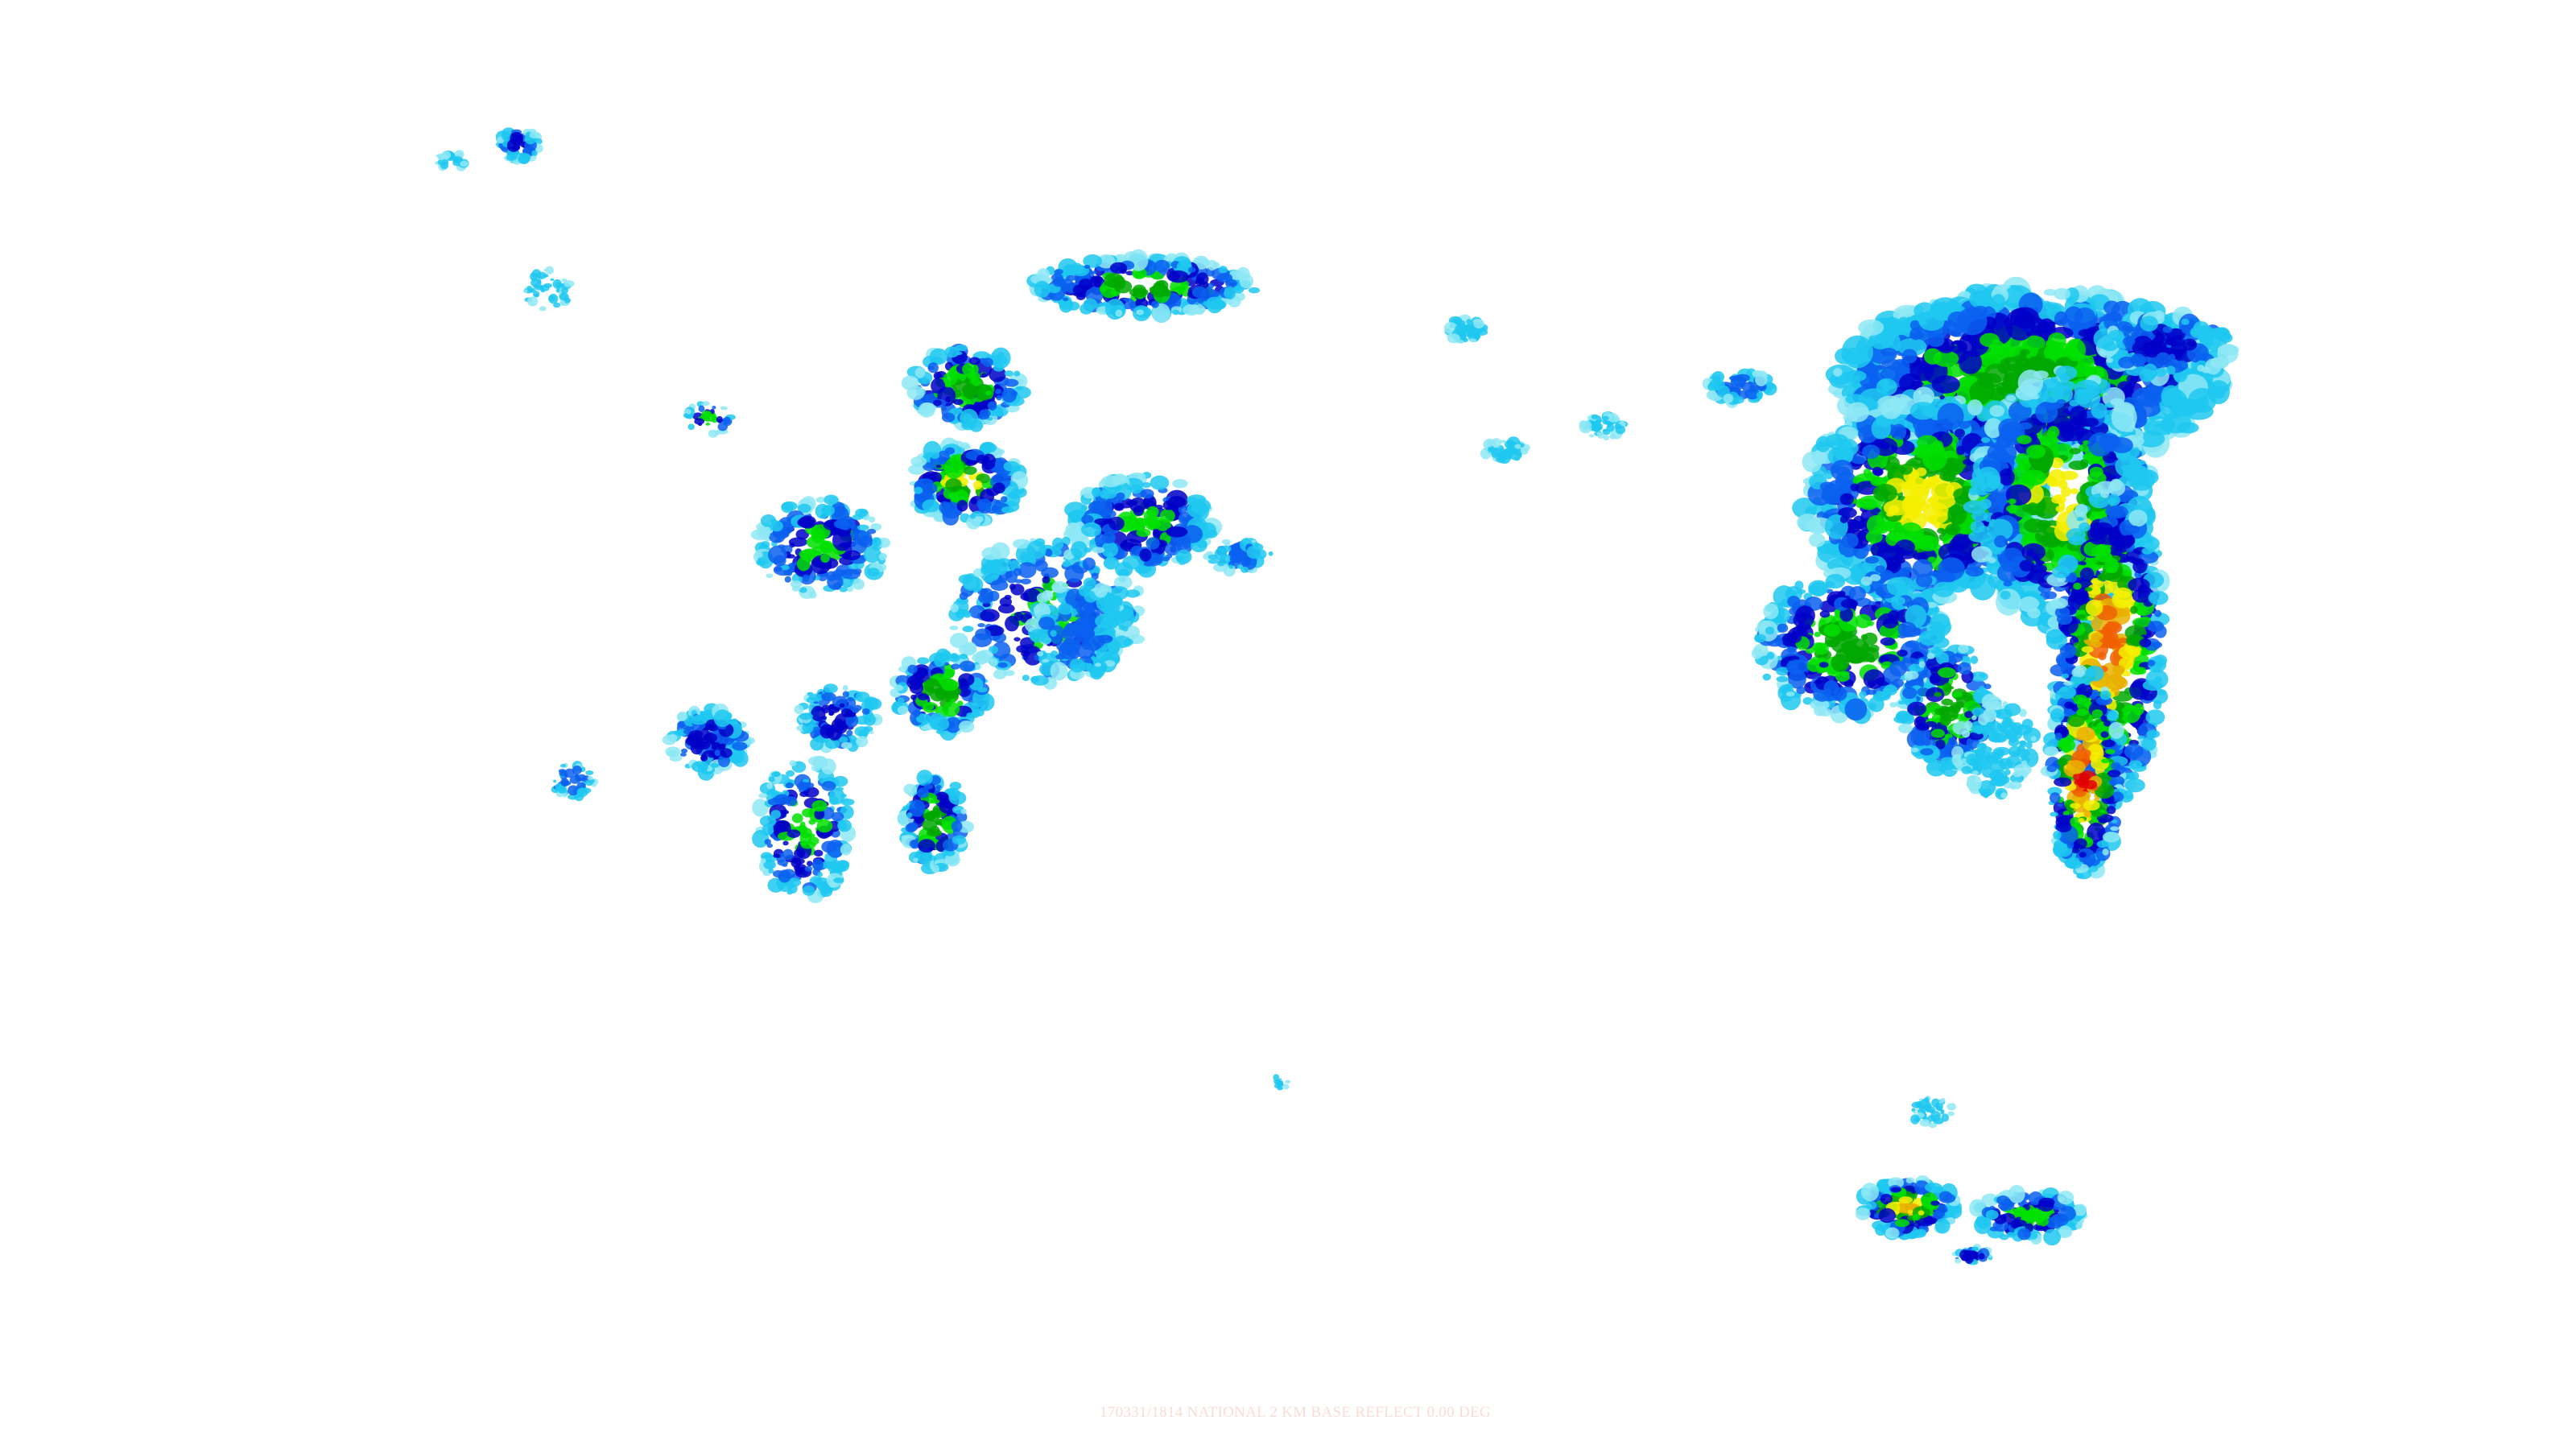 This screenshot has height=1449, width=2576. Describe the element at coordinates (1143, 286) in the screenshot. I see `echo-cluster` at that location.